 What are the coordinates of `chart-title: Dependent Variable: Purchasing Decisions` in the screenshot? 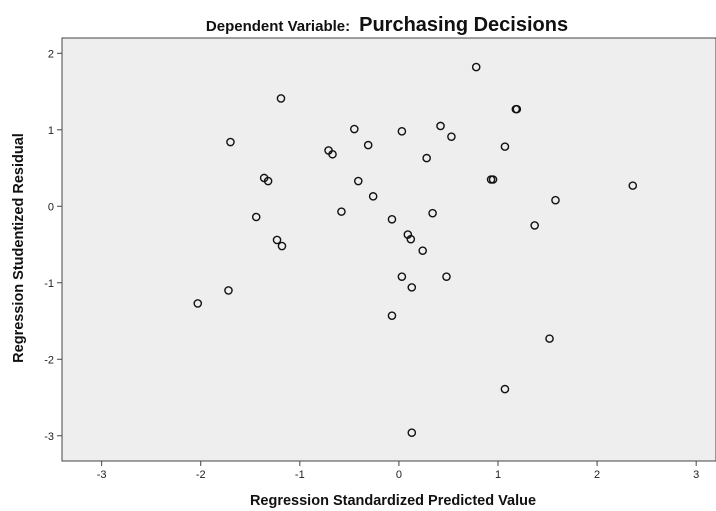 It's located at (387, 25).